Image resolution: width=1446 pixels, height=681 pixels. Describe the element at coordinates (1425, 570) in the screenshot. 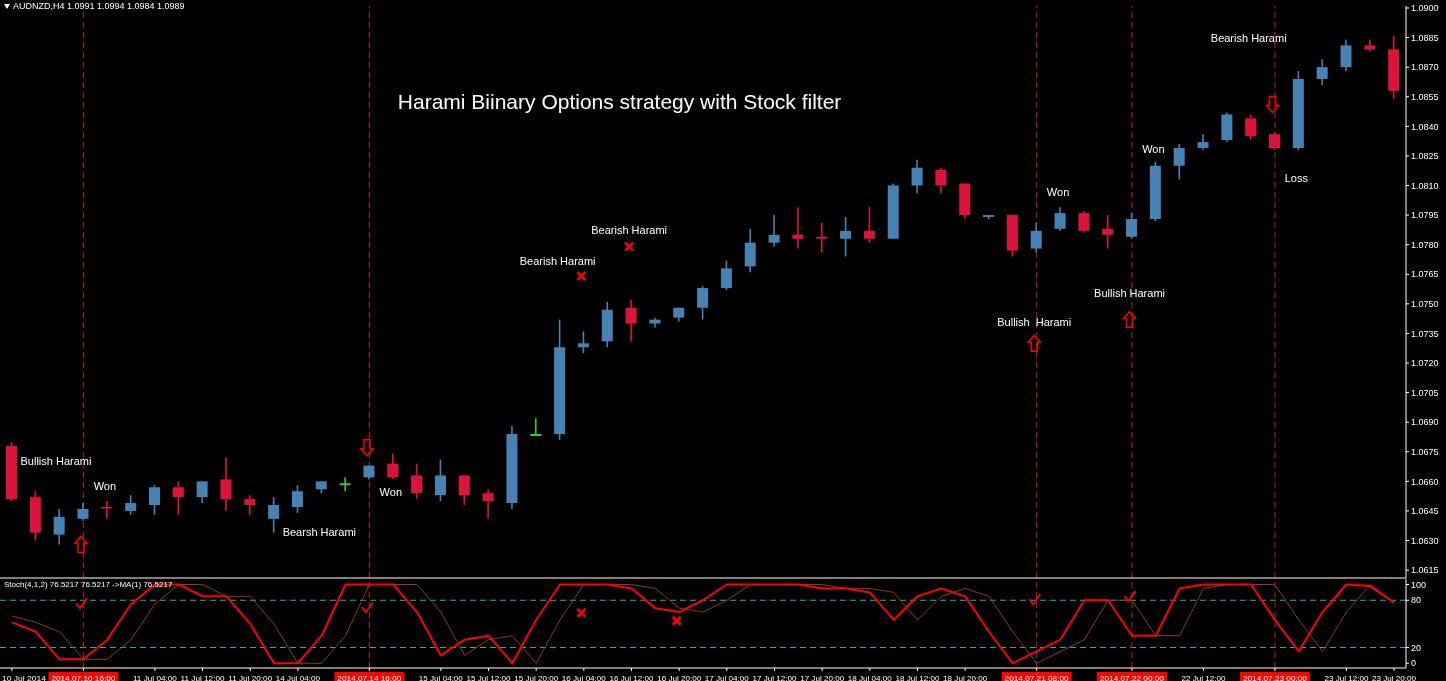

I see `y-tick-label: 1.0615` at that location.